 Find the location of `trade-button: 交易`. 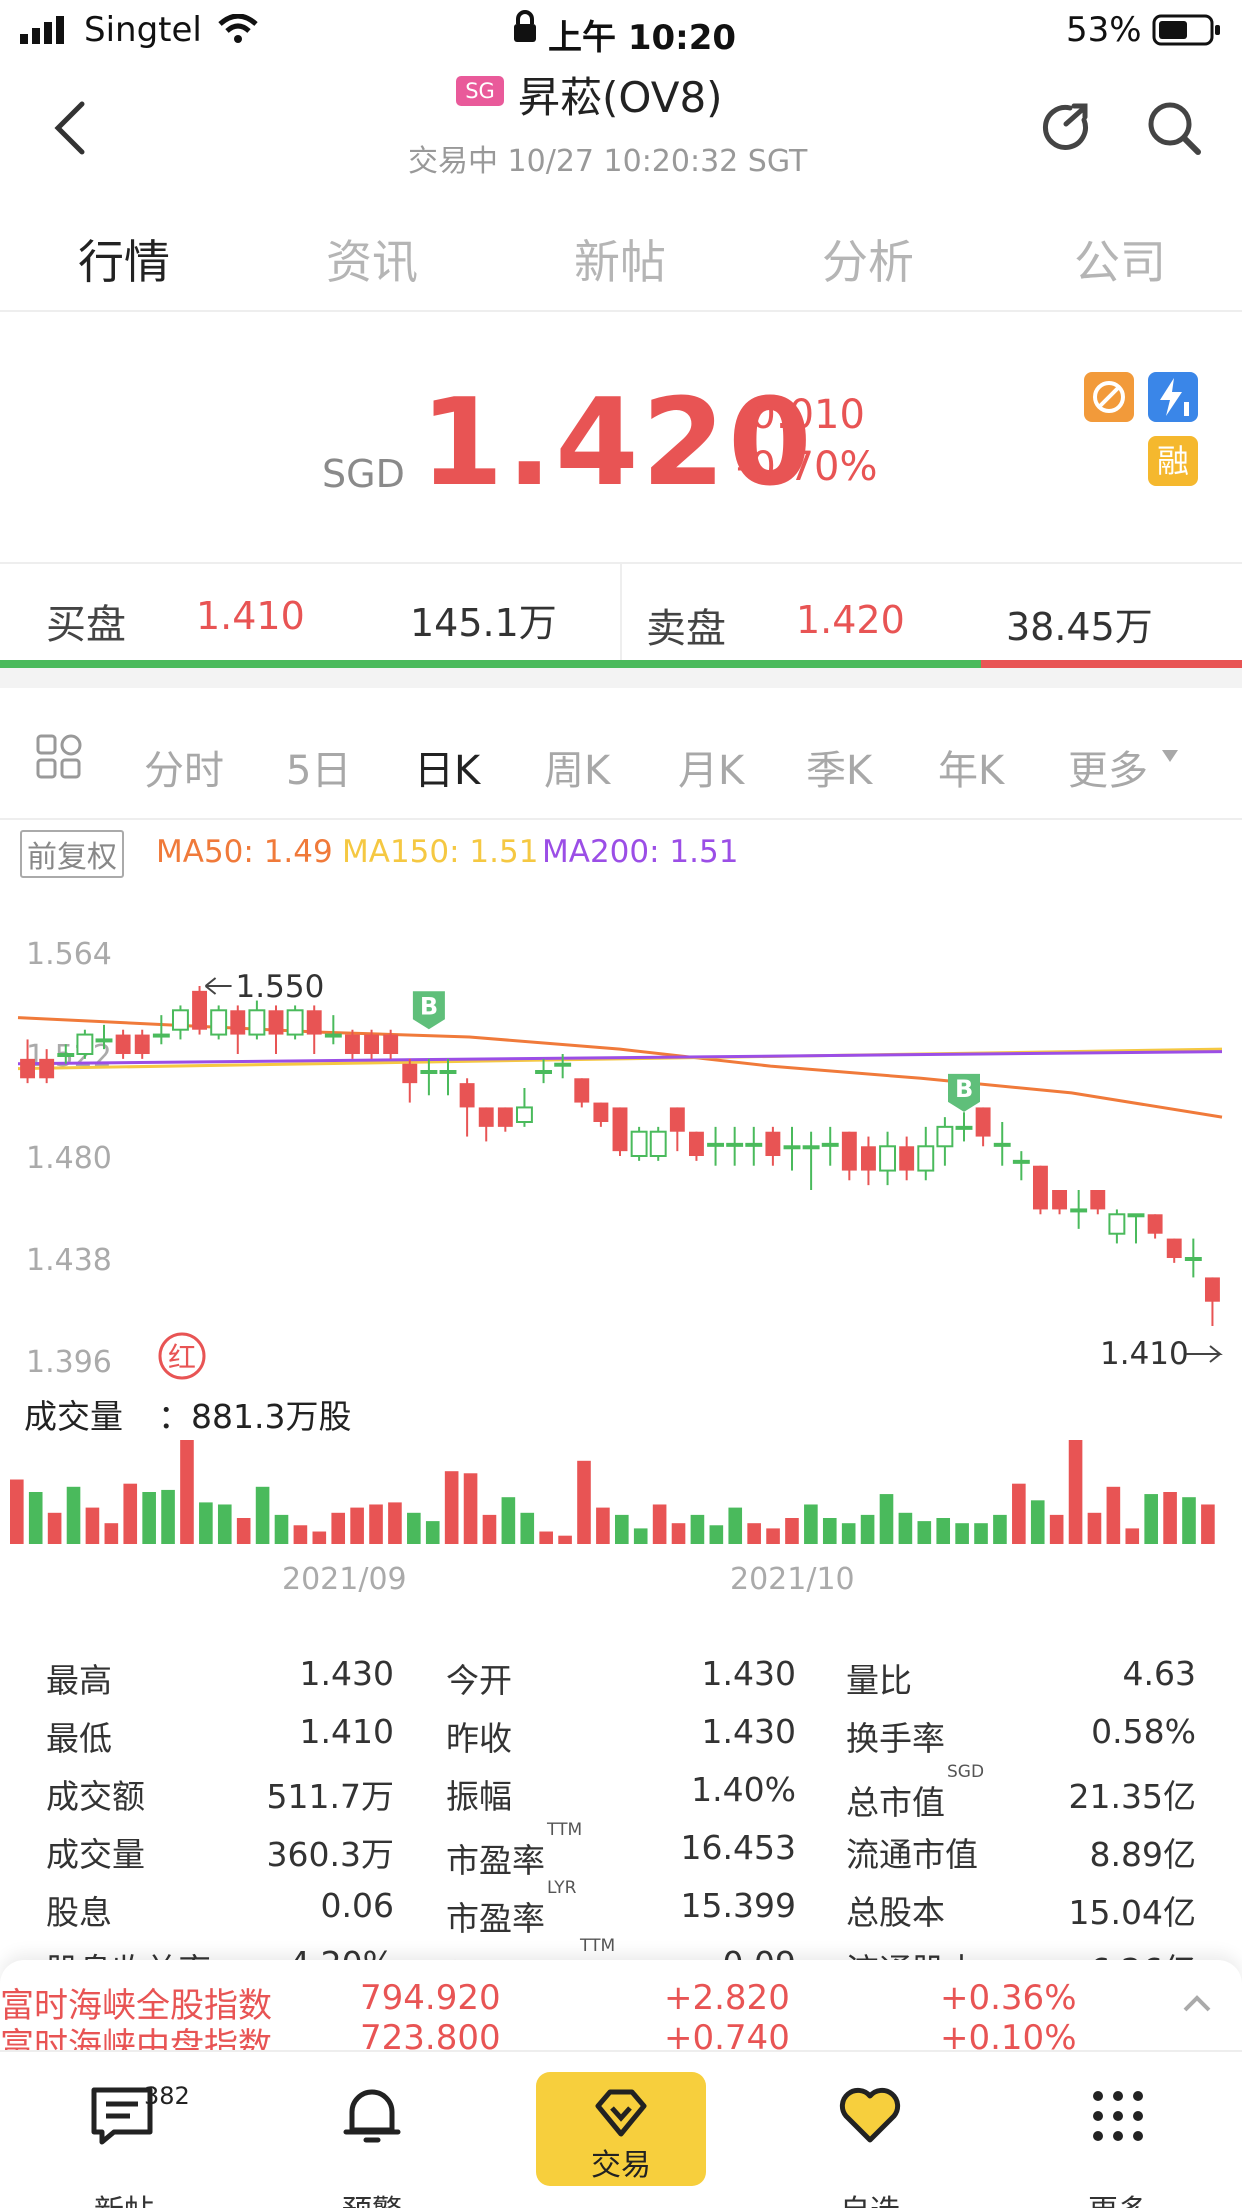

trade-button: 交易 is located at coordinates (621, 2129).